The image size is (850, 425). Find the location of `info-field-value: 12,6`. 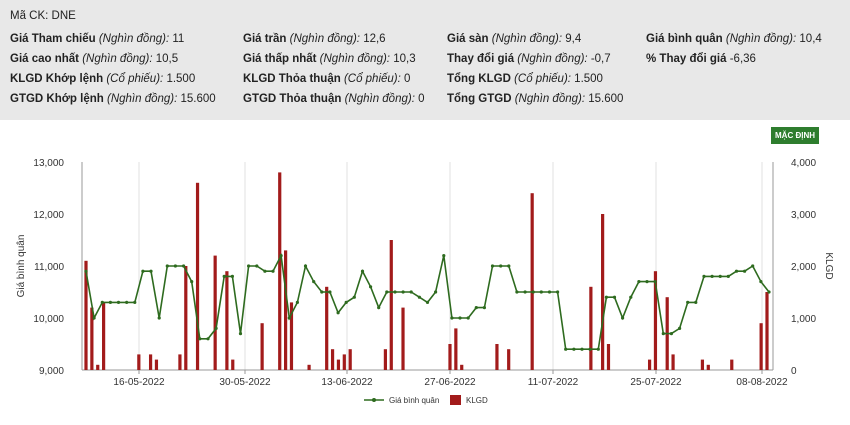

info-field-value: 12,6 is located at coordinates (374, 39).